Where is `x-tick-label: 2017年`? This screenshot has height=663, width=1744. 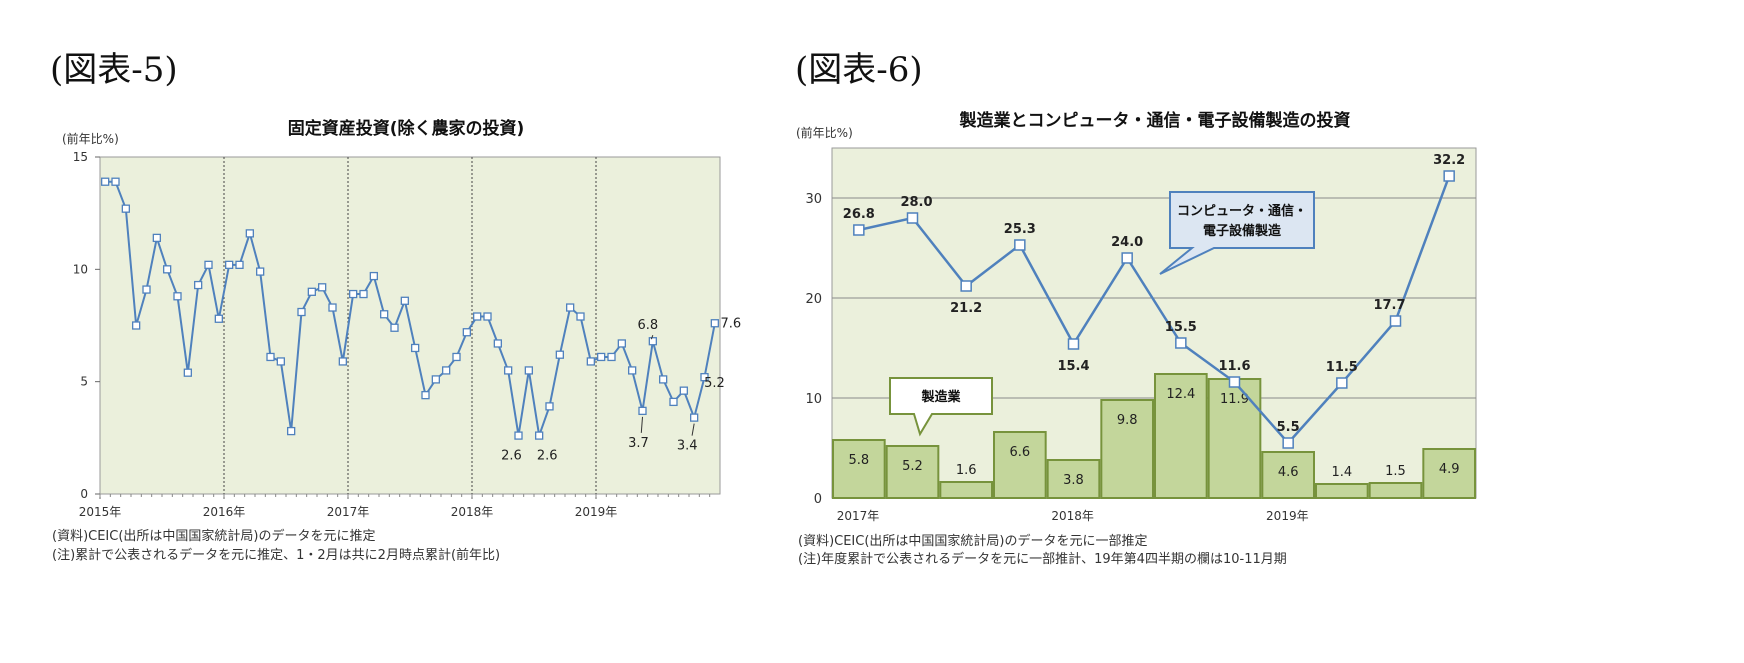
x-tick-label: 2017年 is located at coordinates (858, 516).